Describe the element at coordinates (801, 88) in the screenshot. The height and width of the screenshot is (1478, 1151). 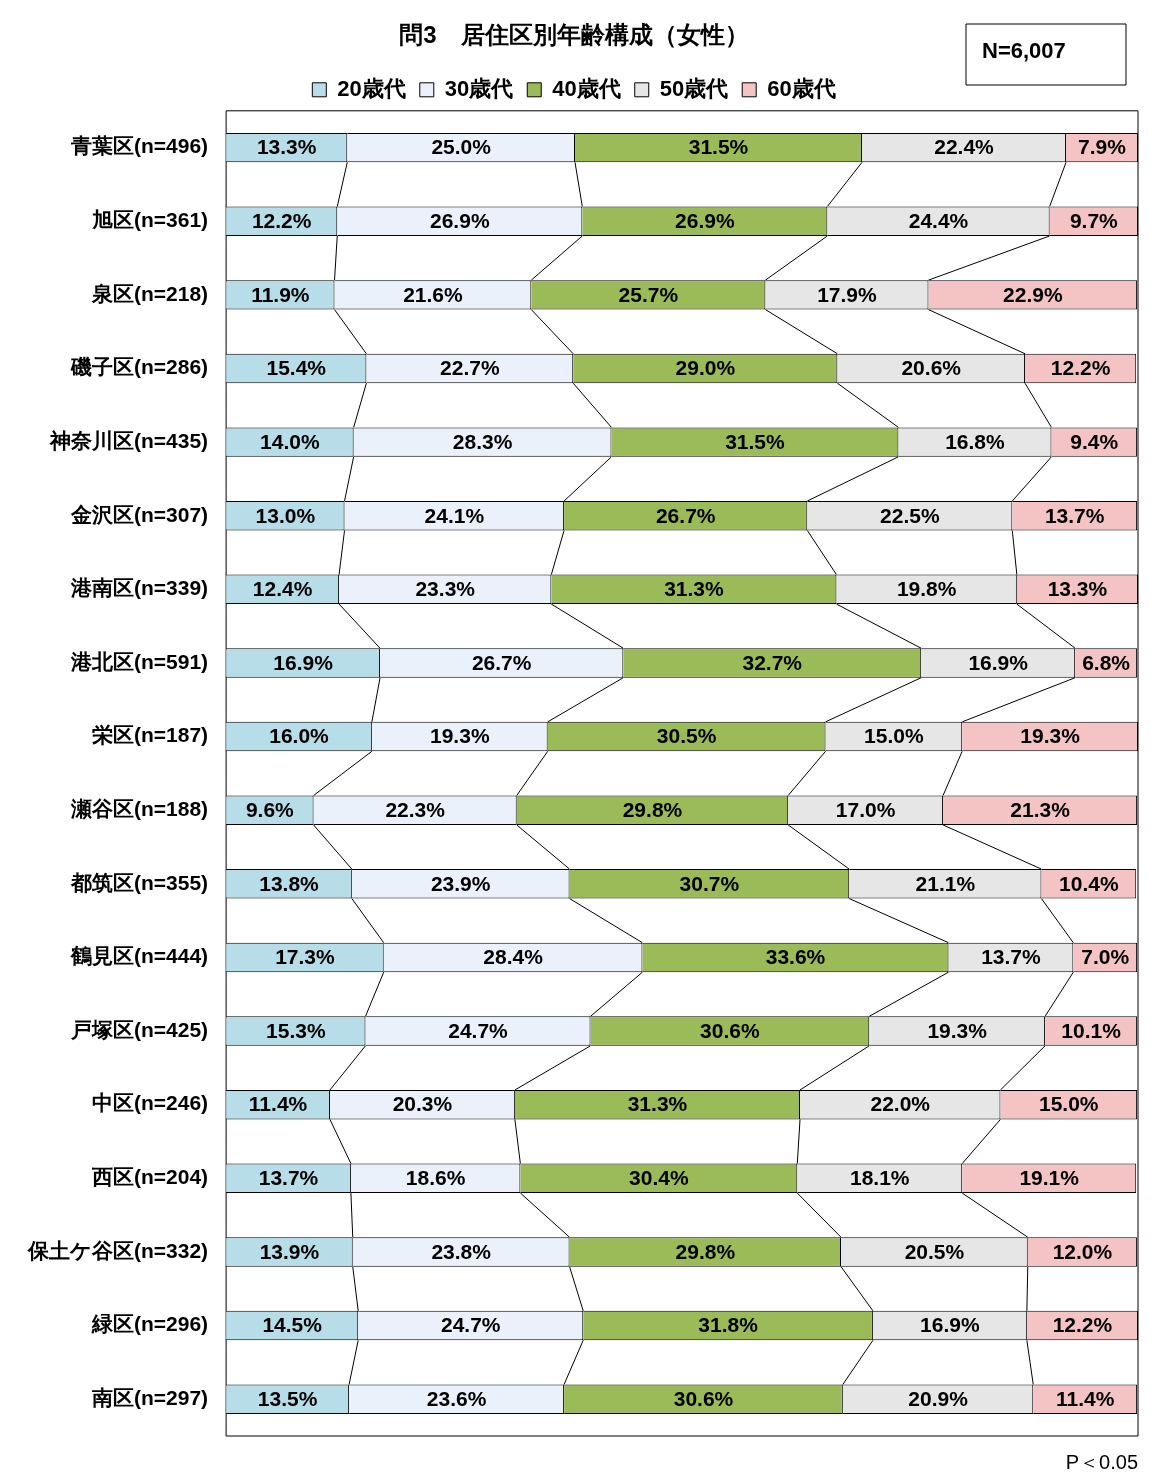
I see `legend-label: 60歳代` at that location.